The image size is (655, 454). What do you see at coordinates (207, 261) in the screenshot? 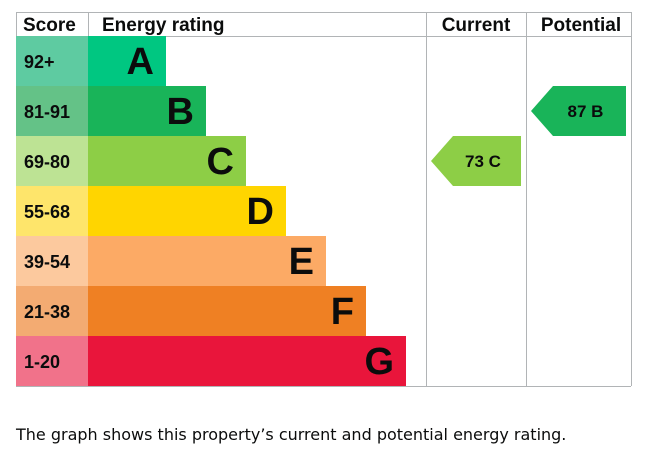
I see `band-bar-e` at bounding box center [207, 261].